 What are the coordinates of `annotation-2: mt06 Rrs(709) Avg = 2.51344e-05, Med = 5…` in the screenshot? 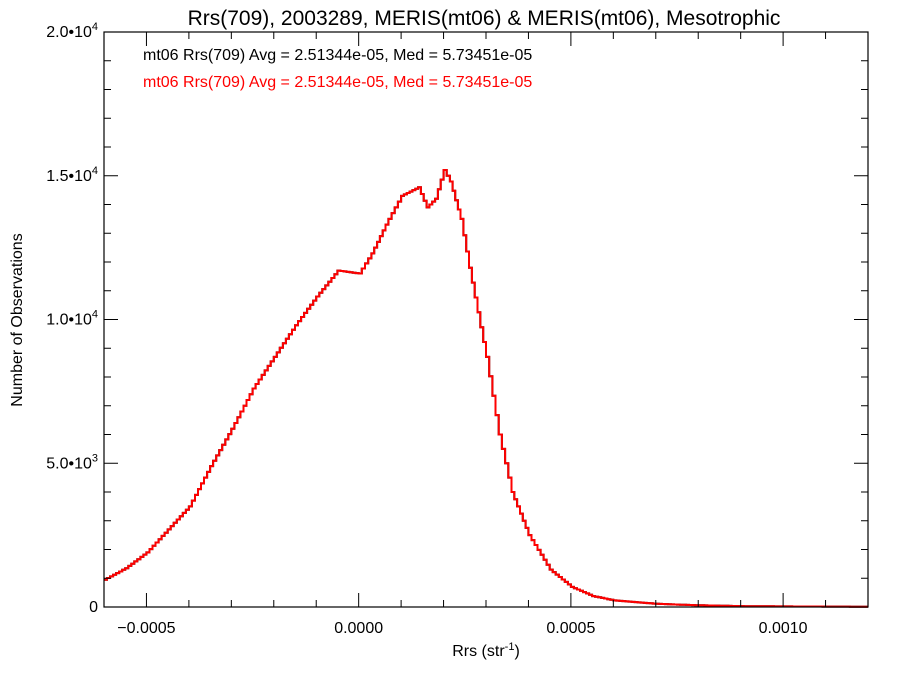 It's located at (337, 82).